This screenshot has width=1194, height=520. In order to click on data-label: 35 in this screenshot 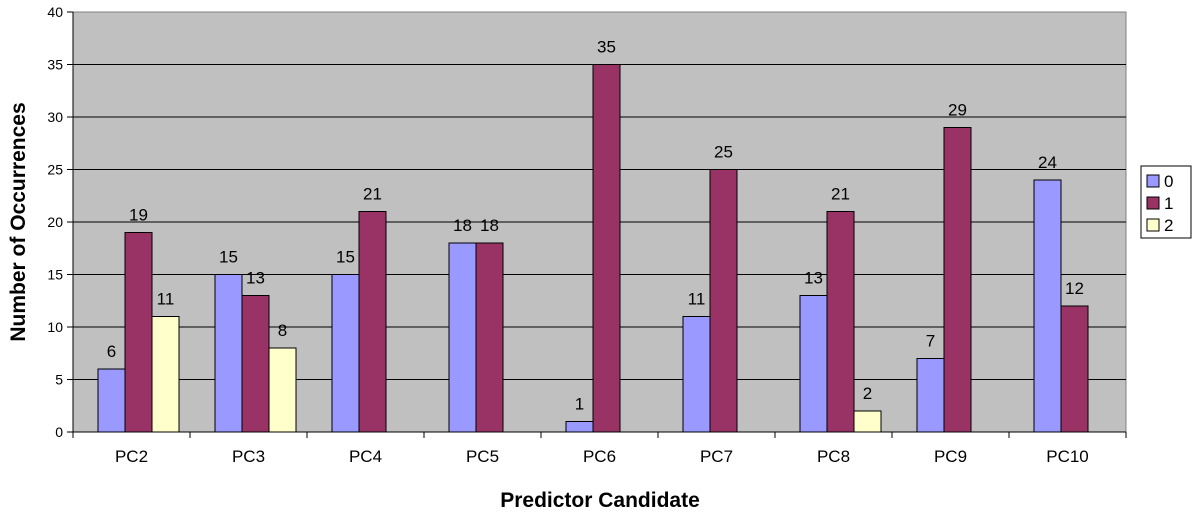, I will do `click(606, 47)`.